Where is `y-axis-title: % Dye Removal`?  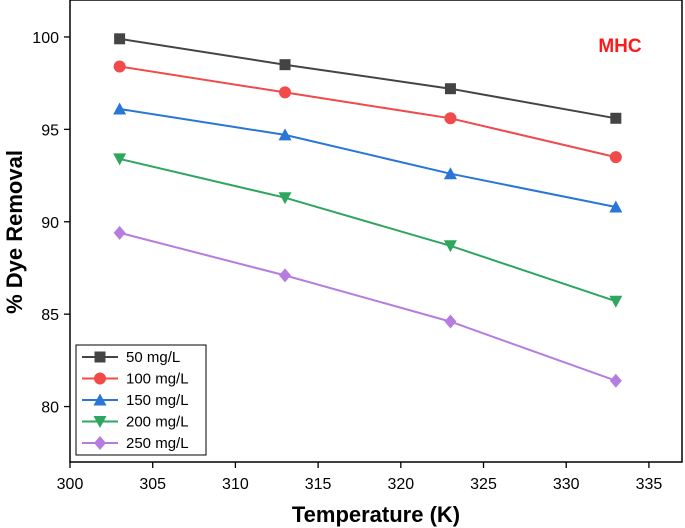
y-axis-title: % Dye Removal is located at coordinates (14, 232).